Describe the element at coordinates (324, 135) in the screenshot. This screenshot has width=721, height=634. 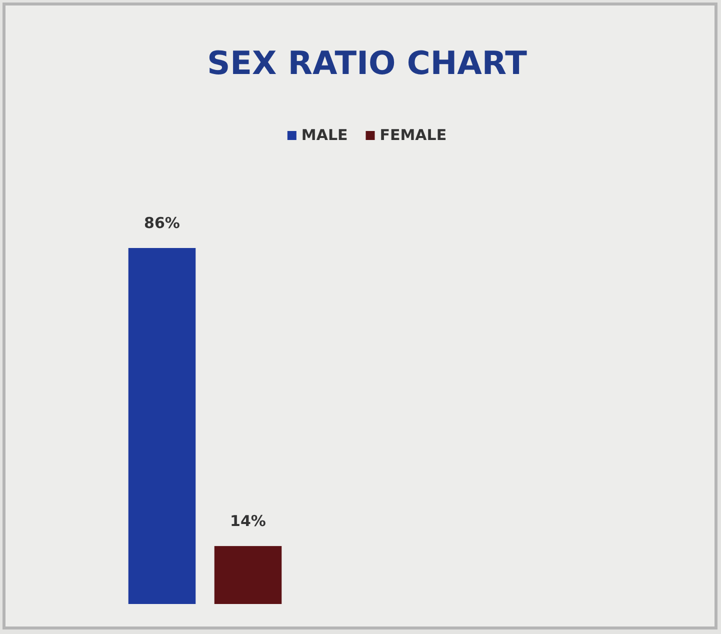
I see `legend-label: MALE` at that location.